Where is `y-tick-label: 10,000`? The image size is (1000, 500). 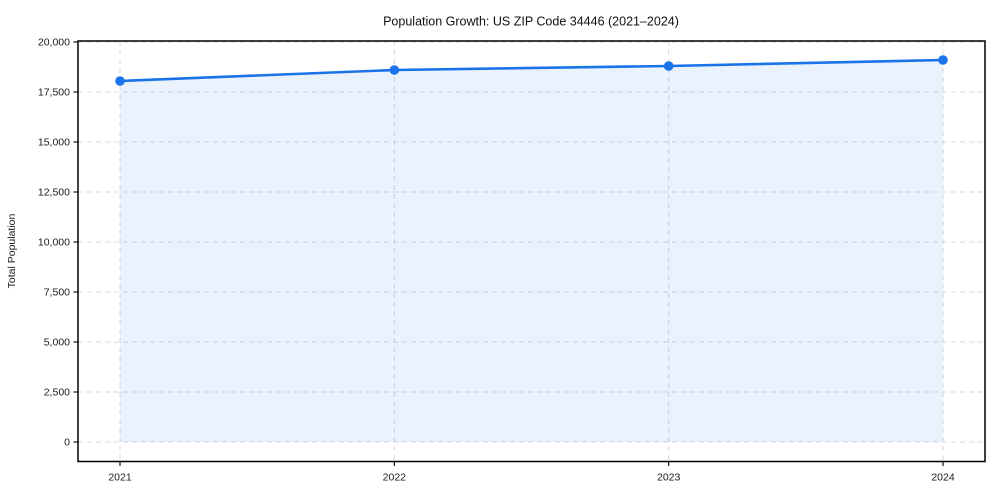
y-tick-label: 10,000 is located at coordinates (54, 243).